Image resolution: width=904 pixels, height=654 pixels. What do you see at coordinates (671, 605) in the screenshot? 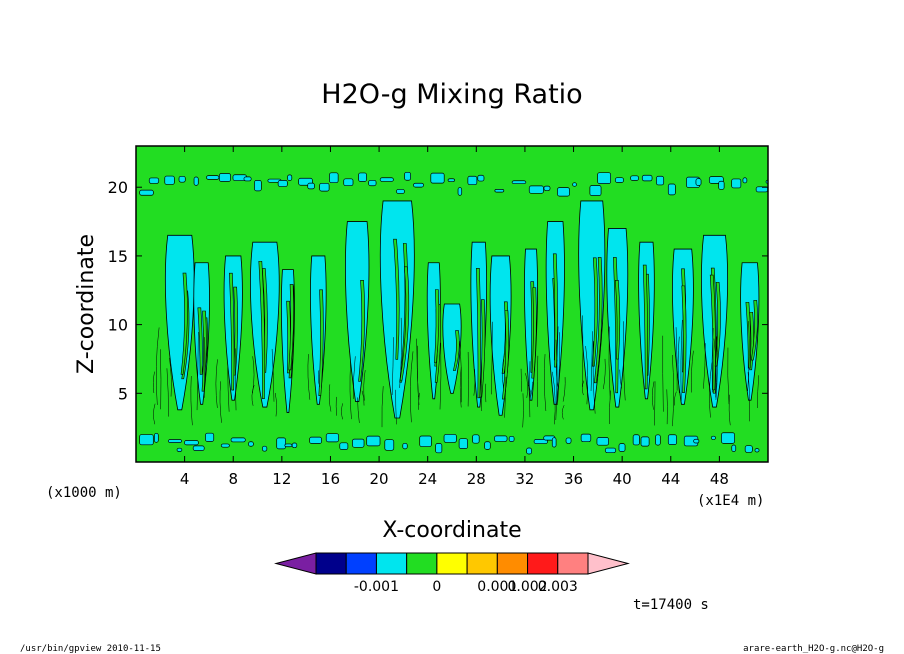
I see `time-annotation: t=17400 s` at bounding box center [671, 605].